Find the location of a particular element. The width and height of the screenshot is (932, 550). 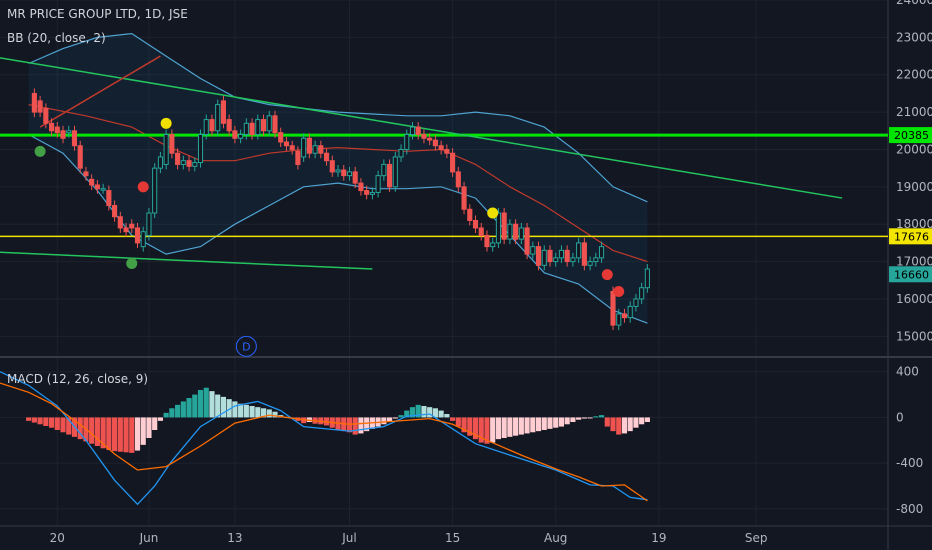

price-tag is located at coordinates (910, 236).